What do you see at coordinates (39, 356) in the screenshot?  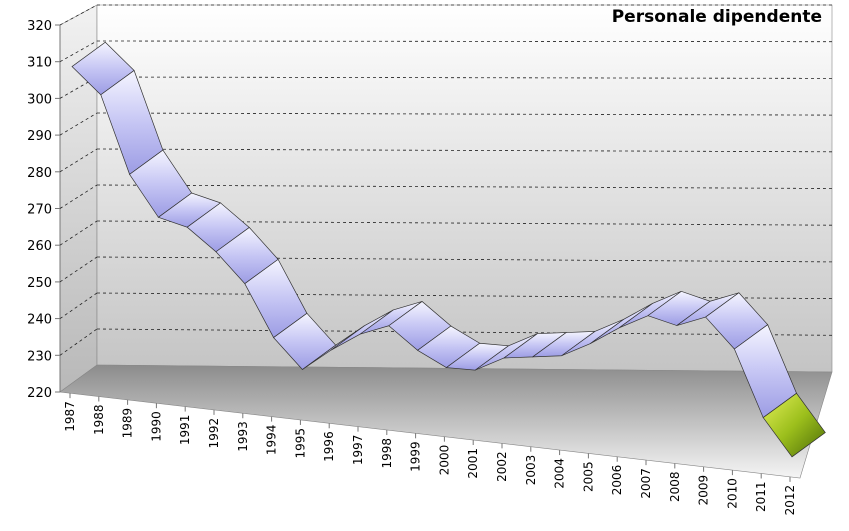 I see `y-tick-label: 230` at bounding box center [39, 356].